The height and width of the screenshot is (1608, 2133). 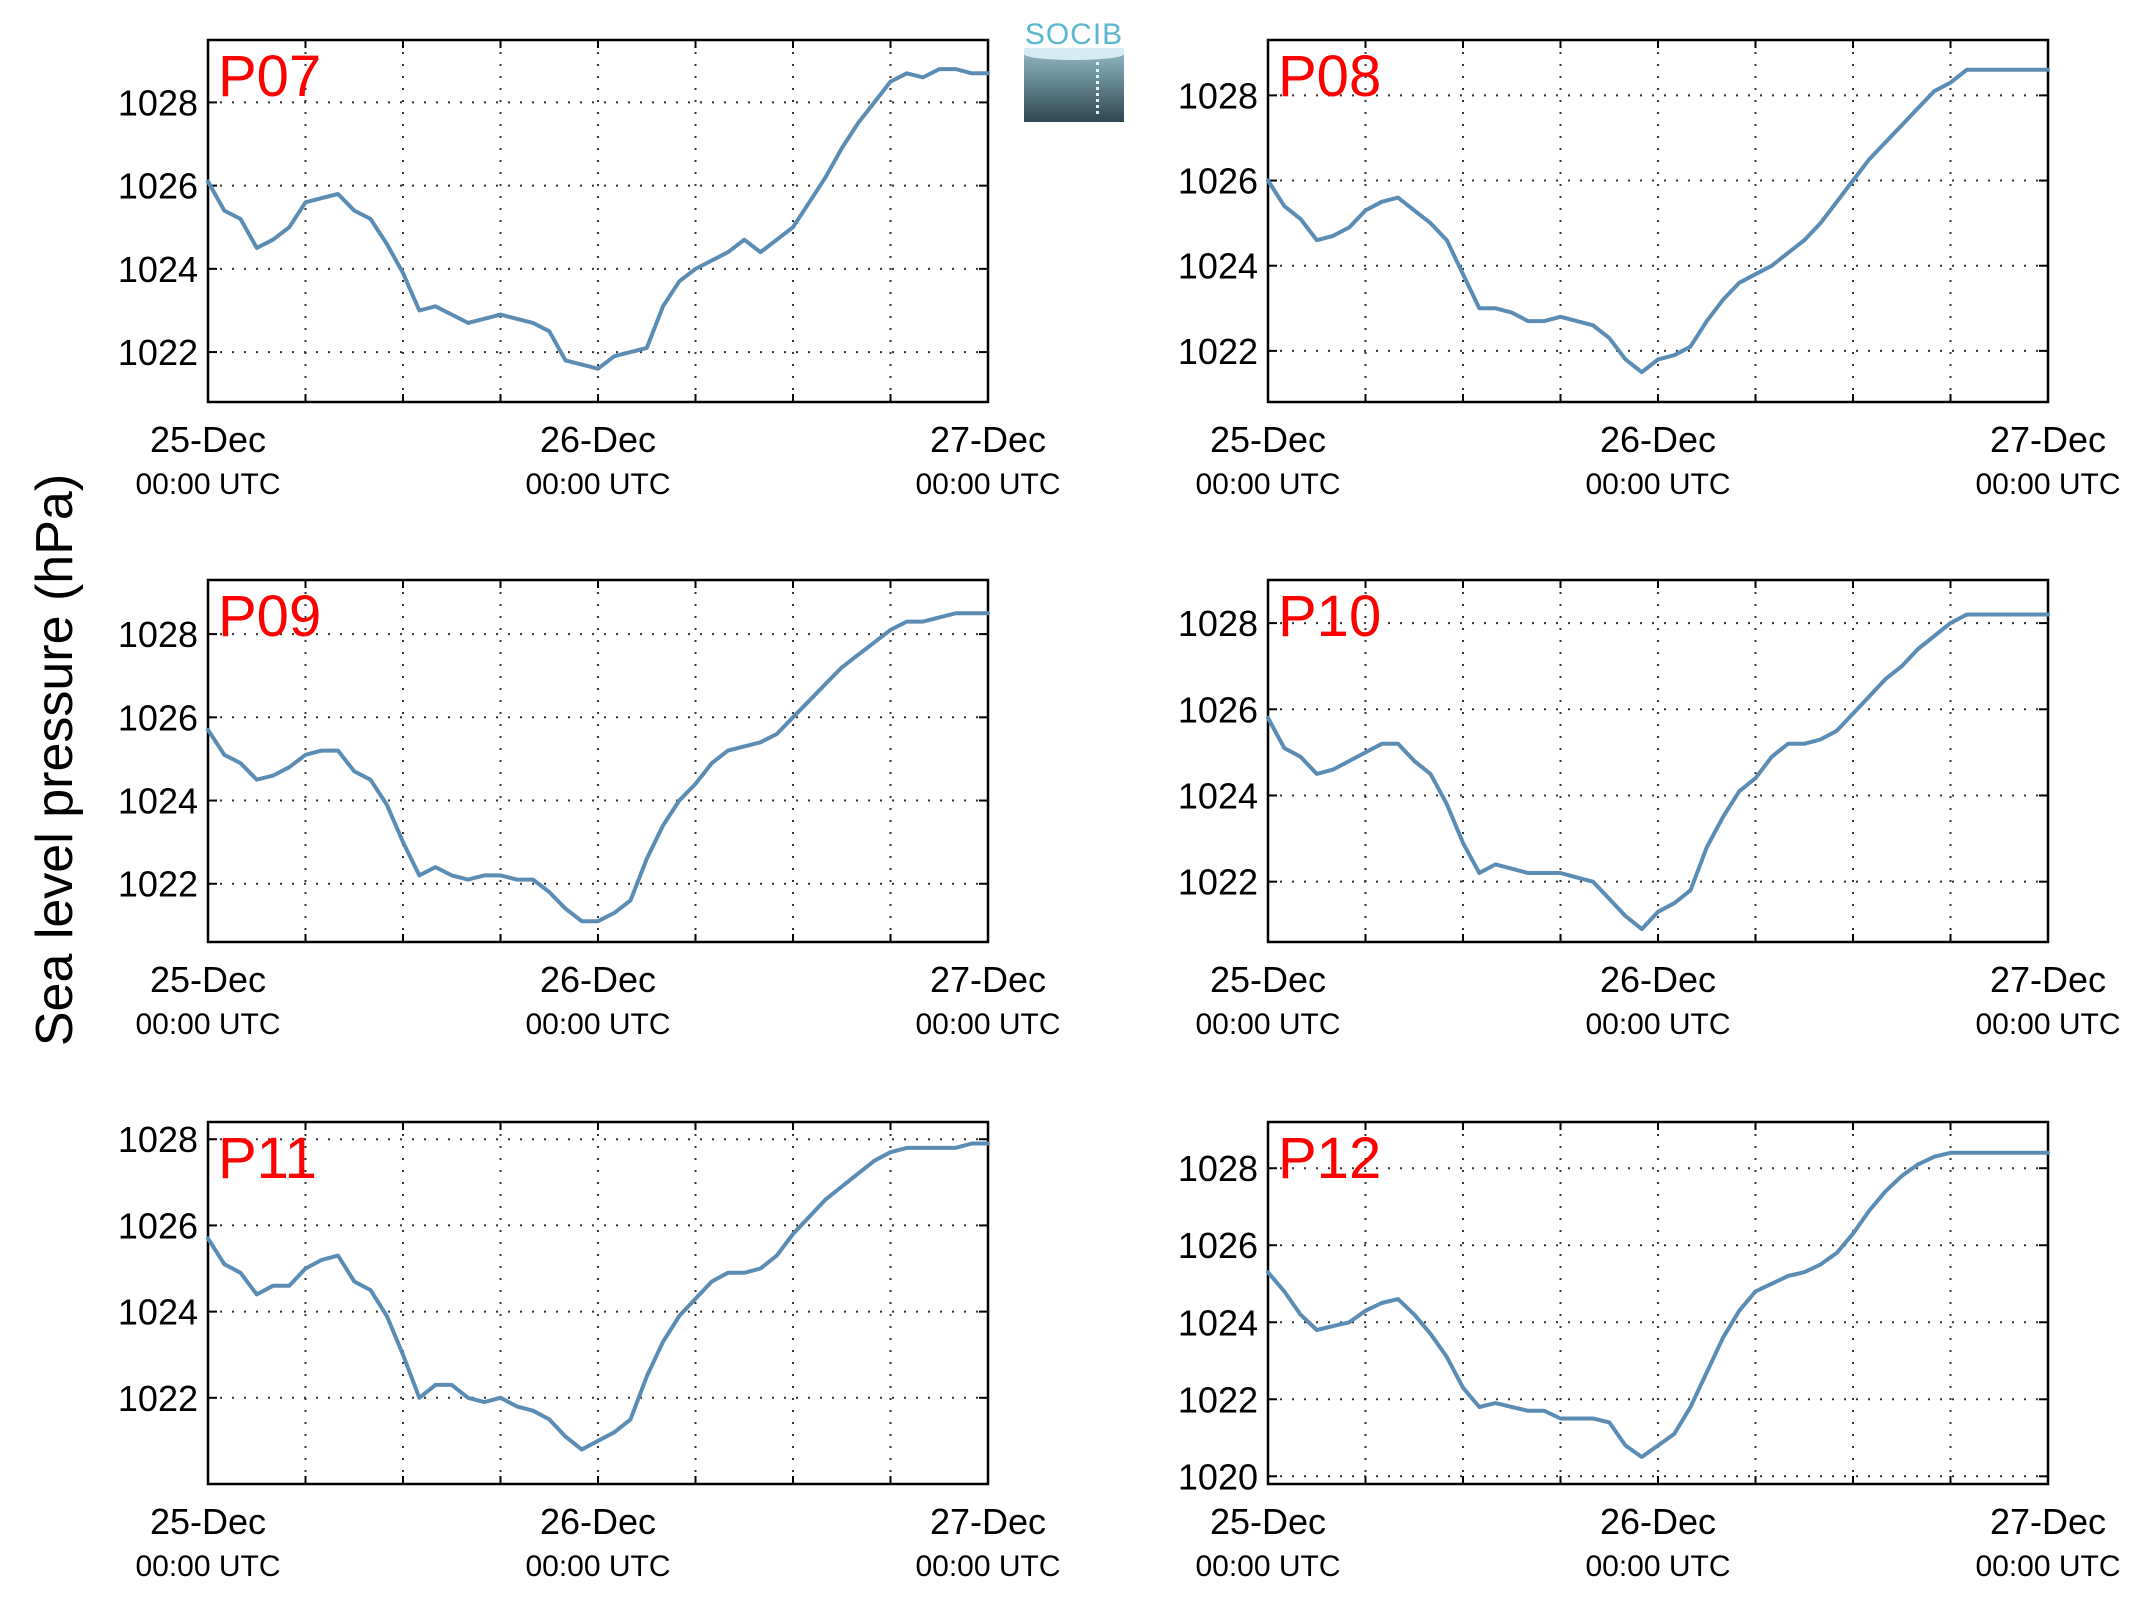 What do you see at coordinates (1329, 616) in the screenshot?
I see `panel-label: P10` at bounding box center [1329, 616].